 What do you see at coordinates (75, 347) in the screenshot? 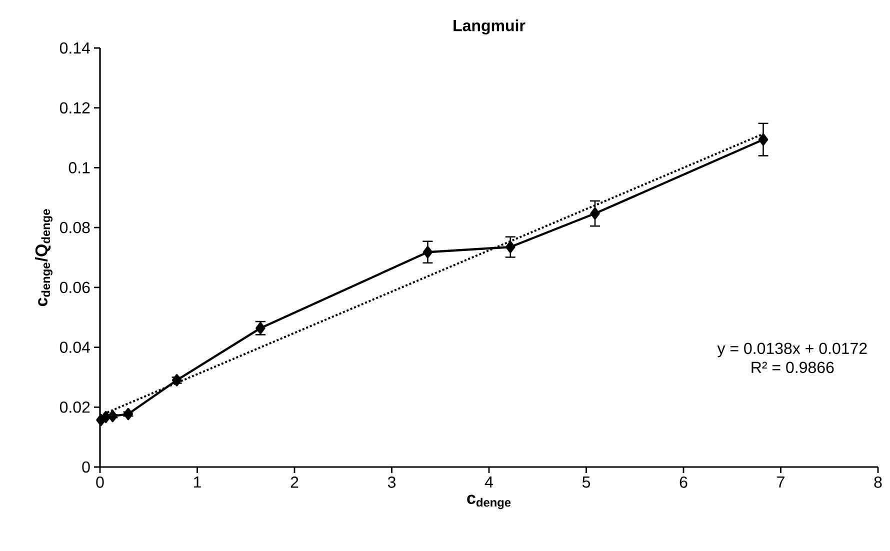
I see `y-tick-label: 0.04` at bounding box center [75, 347].